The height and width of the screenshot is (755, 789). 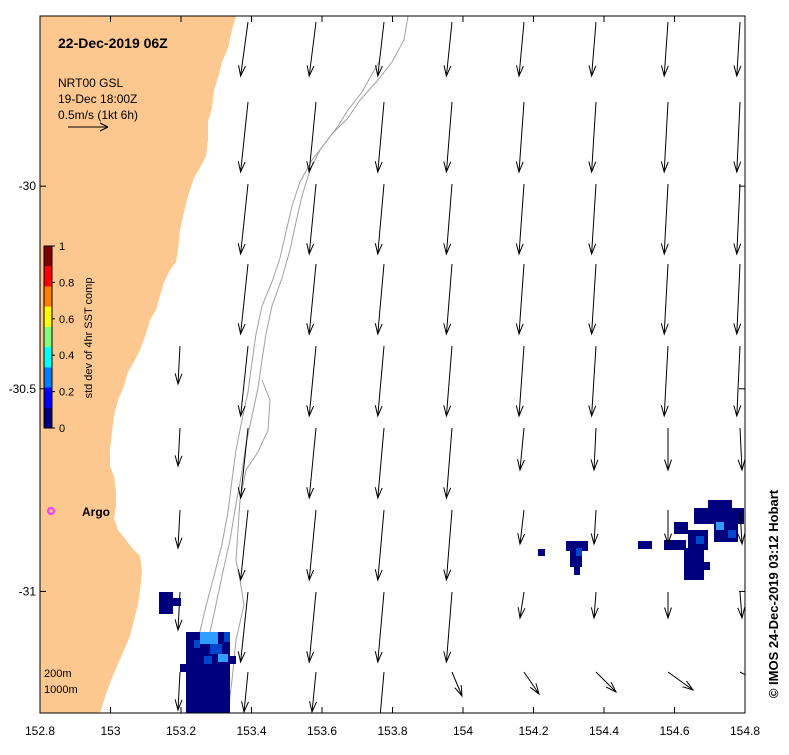 I want to click on map-title: 22-Dec-2019 06Z, so click(x=113, y=43).